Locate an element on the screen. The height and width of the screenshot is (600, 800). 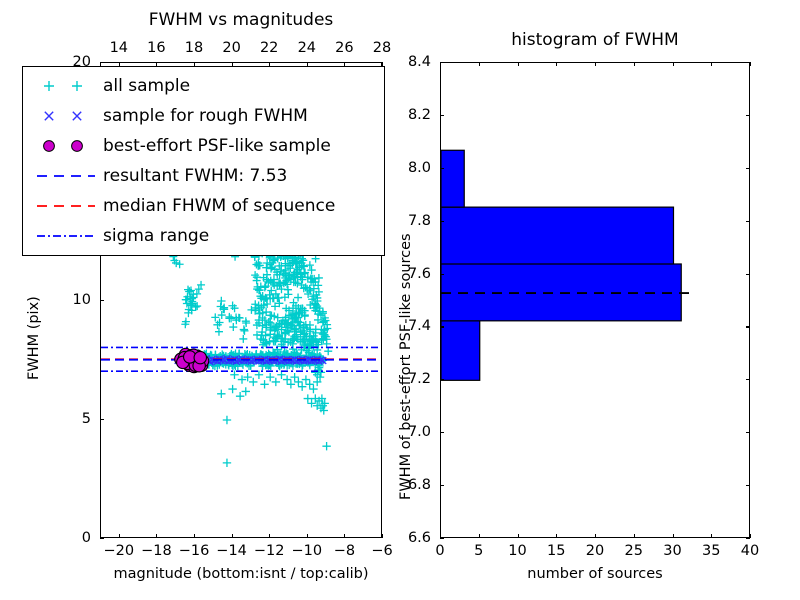
y-tick-label: 7.8 is located at coordinates (419, 220).